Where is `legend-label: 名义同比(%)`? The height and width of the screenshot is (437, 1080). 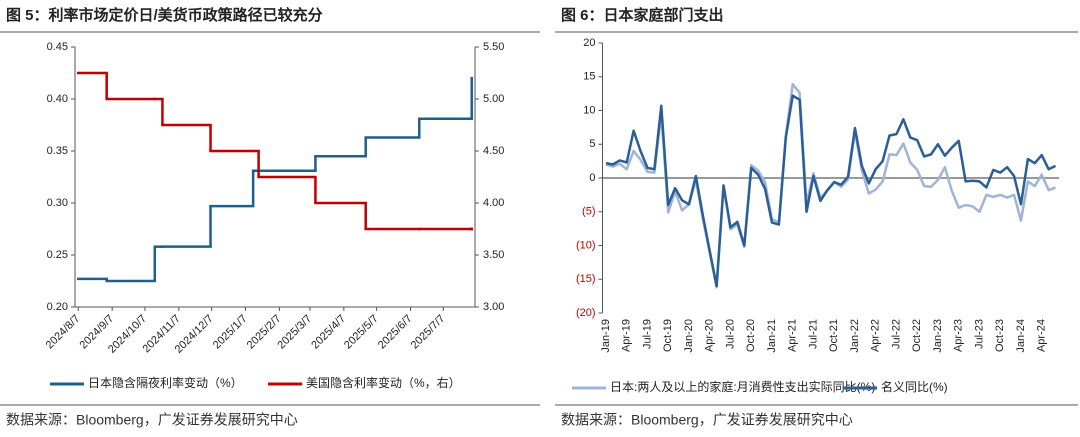 legend-label: 名义同比(%) is located at coordinates (914, 386).